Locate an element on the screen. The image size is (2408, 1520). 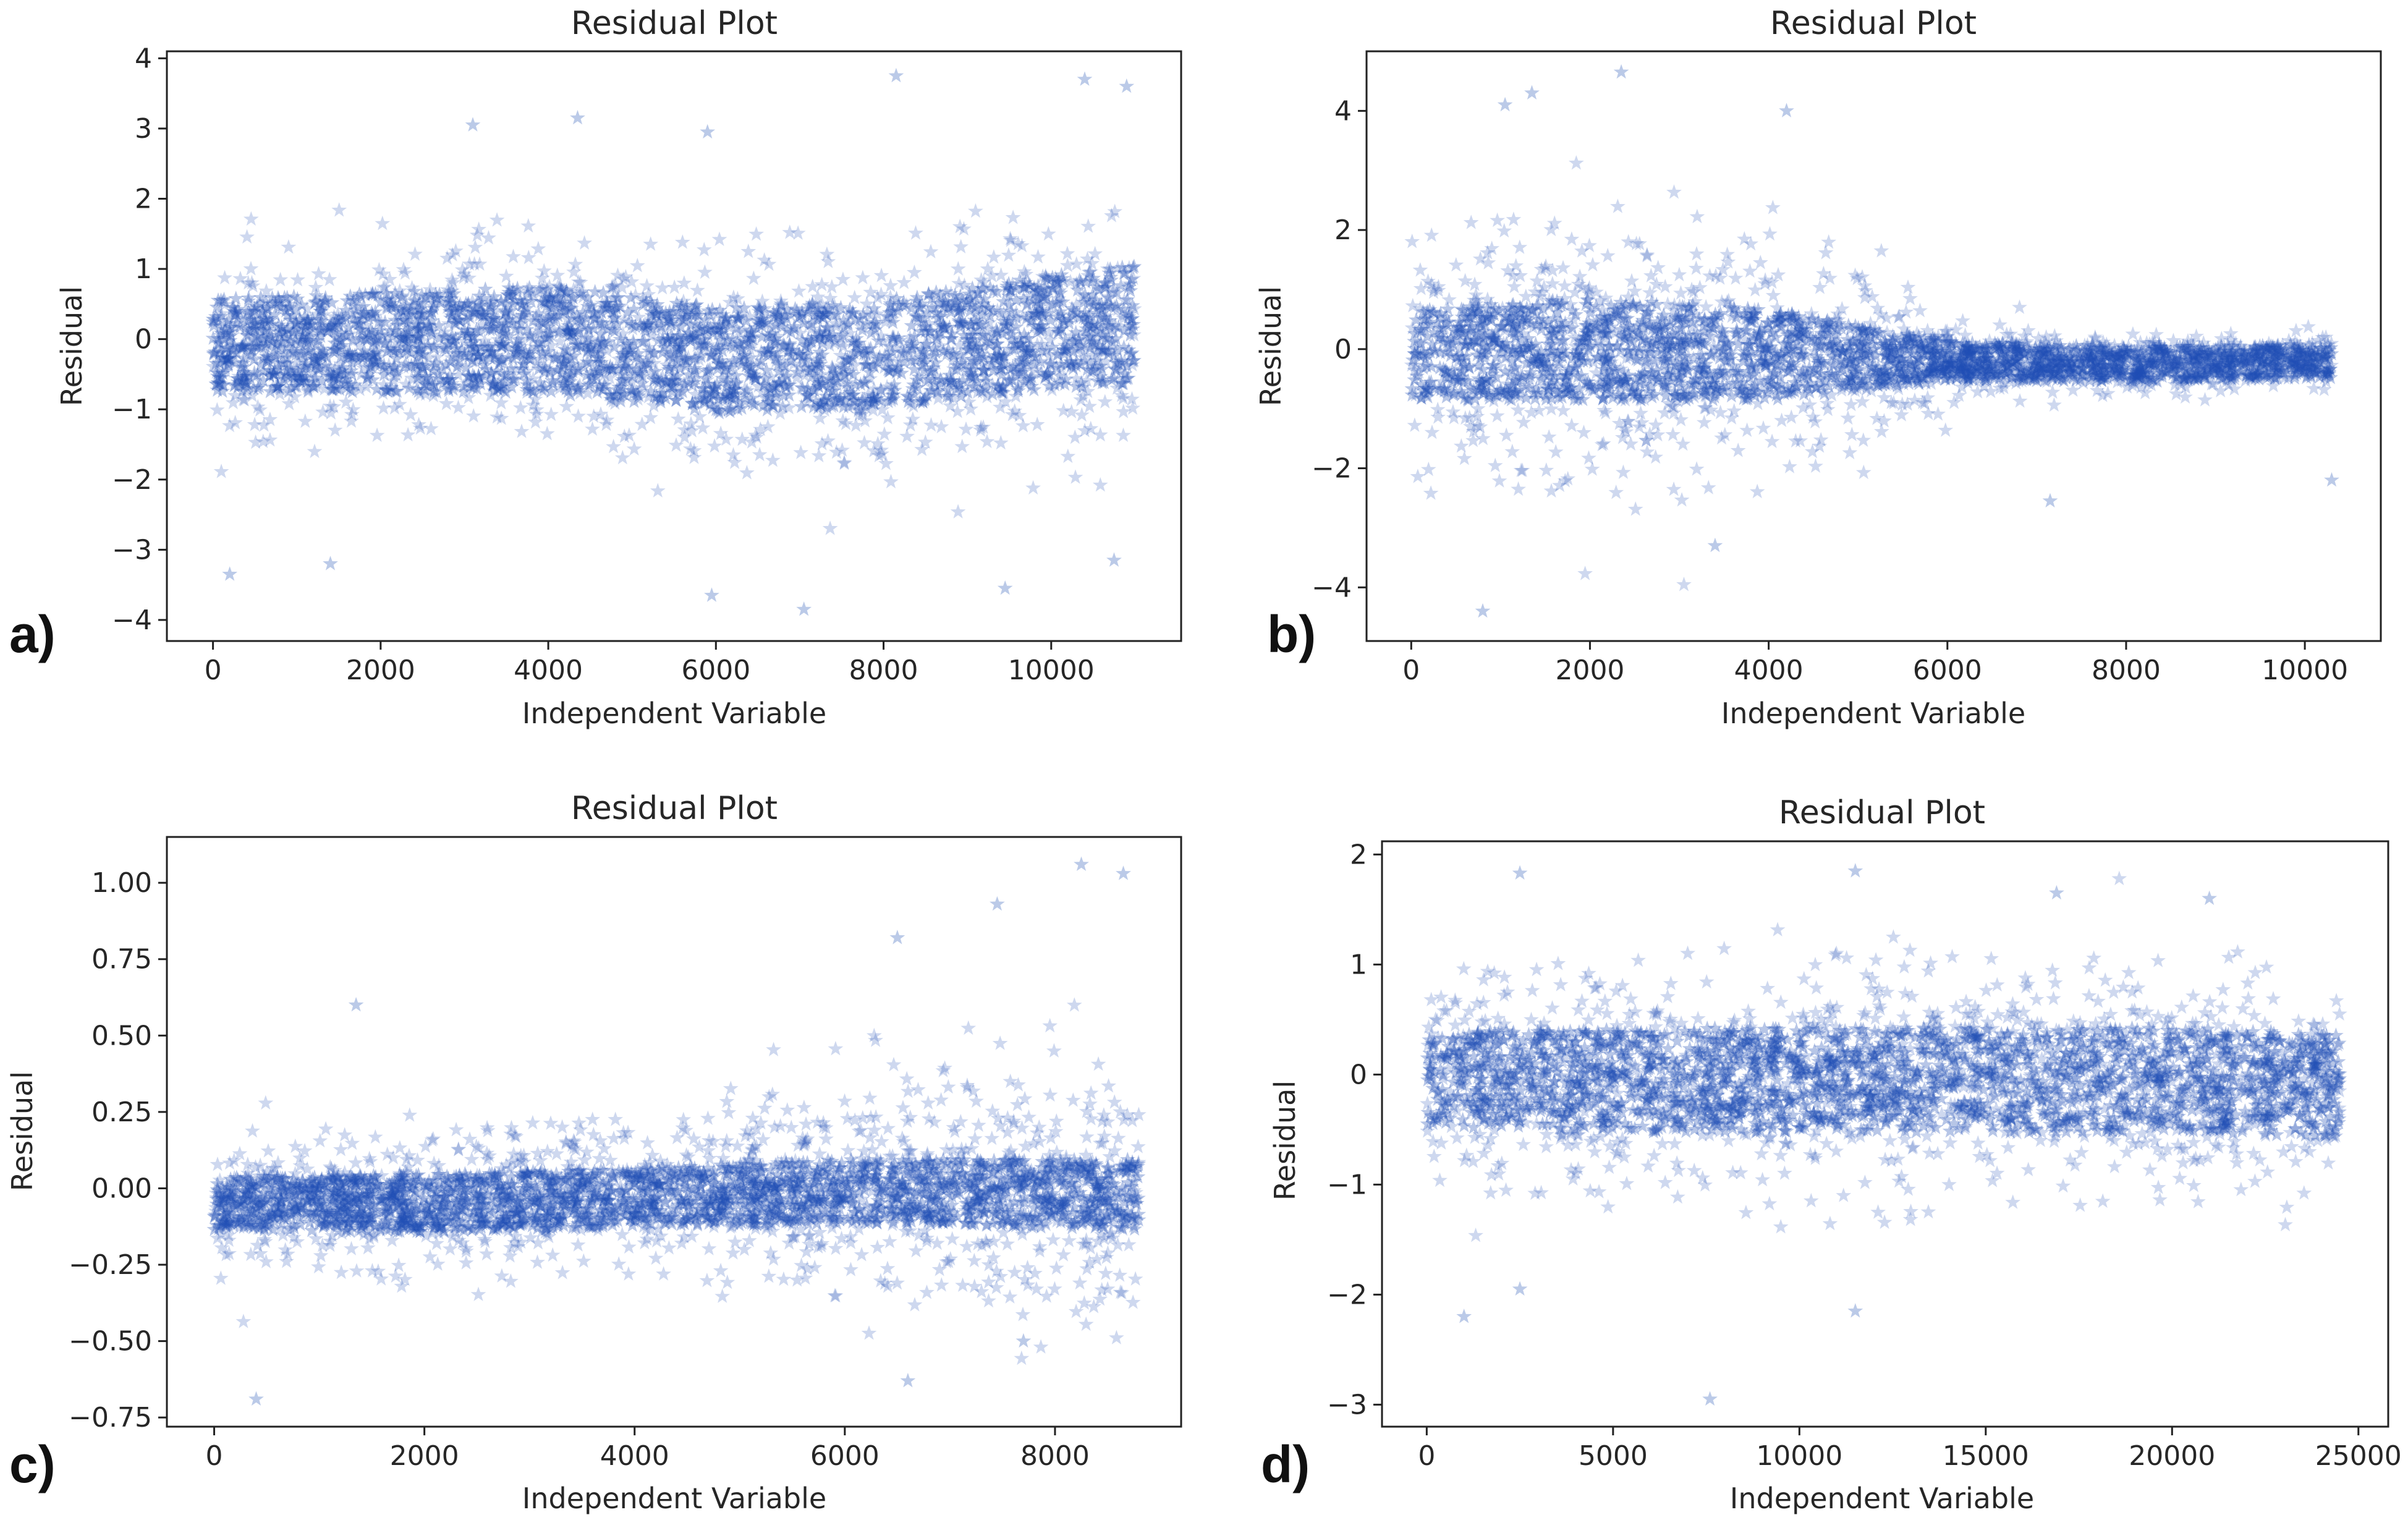
panel-a-y-tick-label: −1 is located at coordinates (132, 410).